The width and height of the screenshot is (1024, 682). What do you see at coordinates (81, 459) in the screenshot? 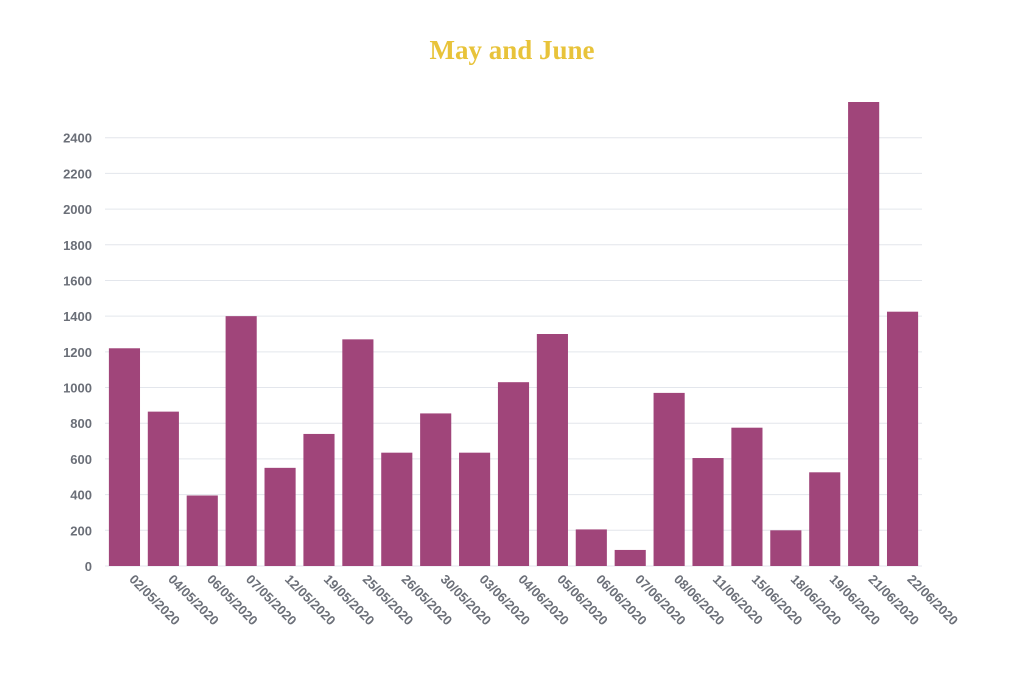
I see `y-tick-label: 600` at bounding box center [81, 459].